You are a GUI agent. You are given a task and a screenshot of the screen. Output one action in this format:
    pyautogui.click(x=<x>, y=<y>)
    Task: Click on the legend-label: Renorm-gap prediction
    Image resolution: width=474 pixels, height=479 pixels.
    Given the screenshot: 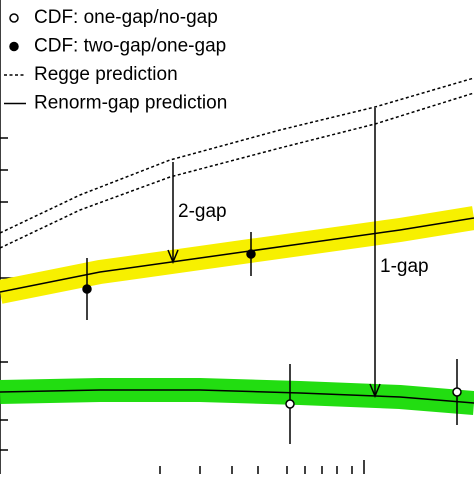 What is the action you would take?
    pyautogui.click(x=130, y=103)
    